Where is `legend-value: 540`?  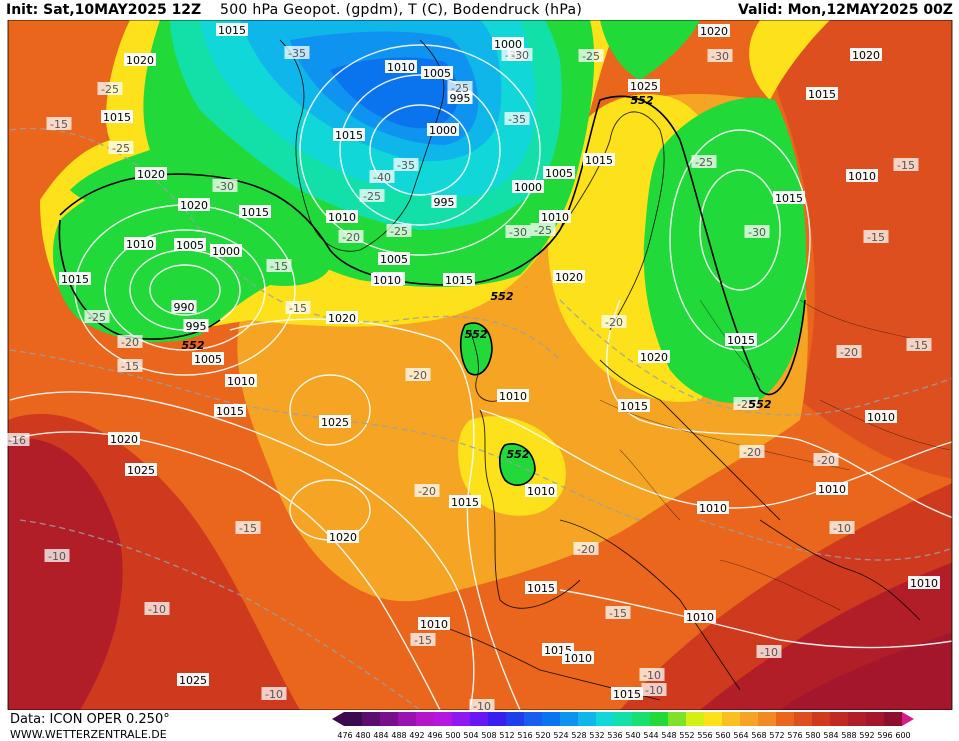 legend-value: 540 is located at coordinates (632, 735).